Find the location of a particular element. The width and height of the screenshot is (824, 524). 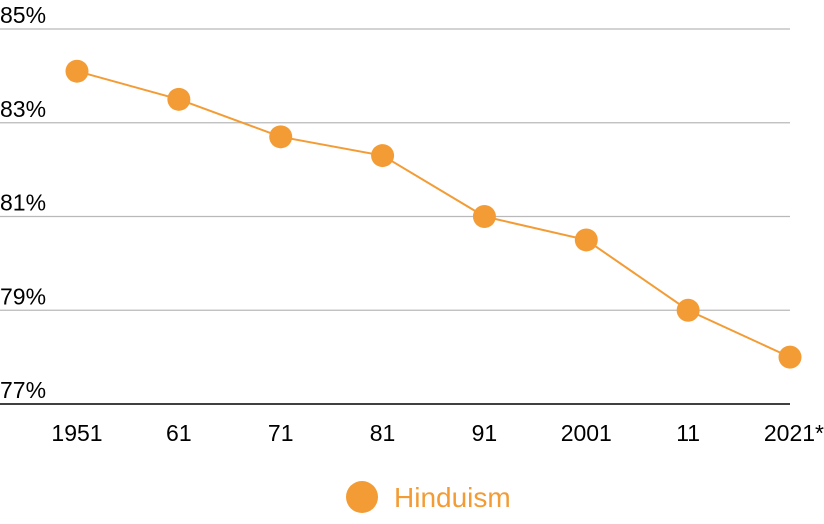

x-tick-label: 11 is located at coordinates (688, 433).